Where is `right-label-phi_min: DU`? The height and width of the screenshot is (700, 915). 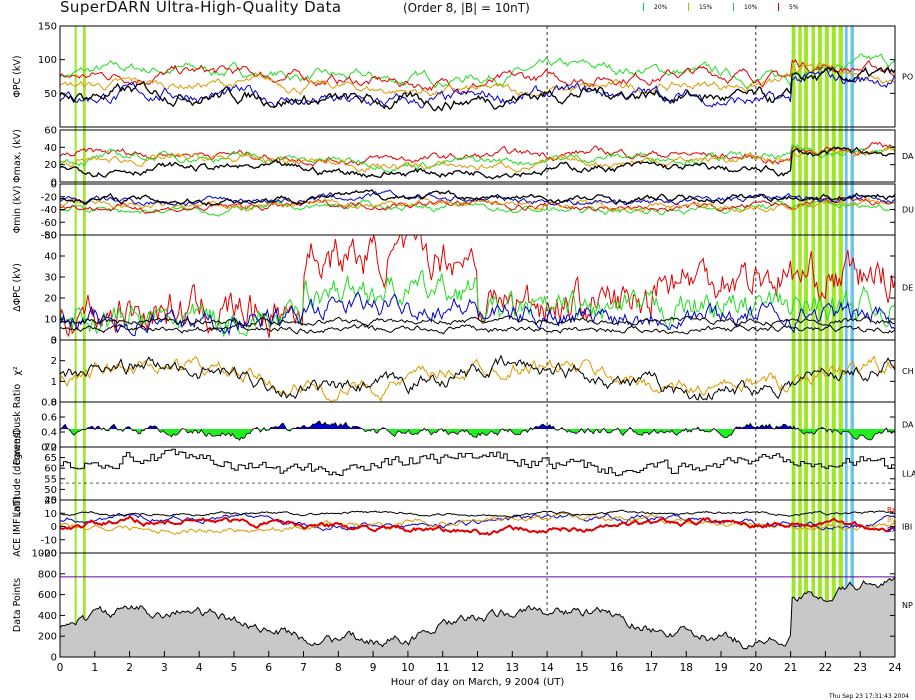
right-label-phi_min: DU is located at coordinates (908, 210).